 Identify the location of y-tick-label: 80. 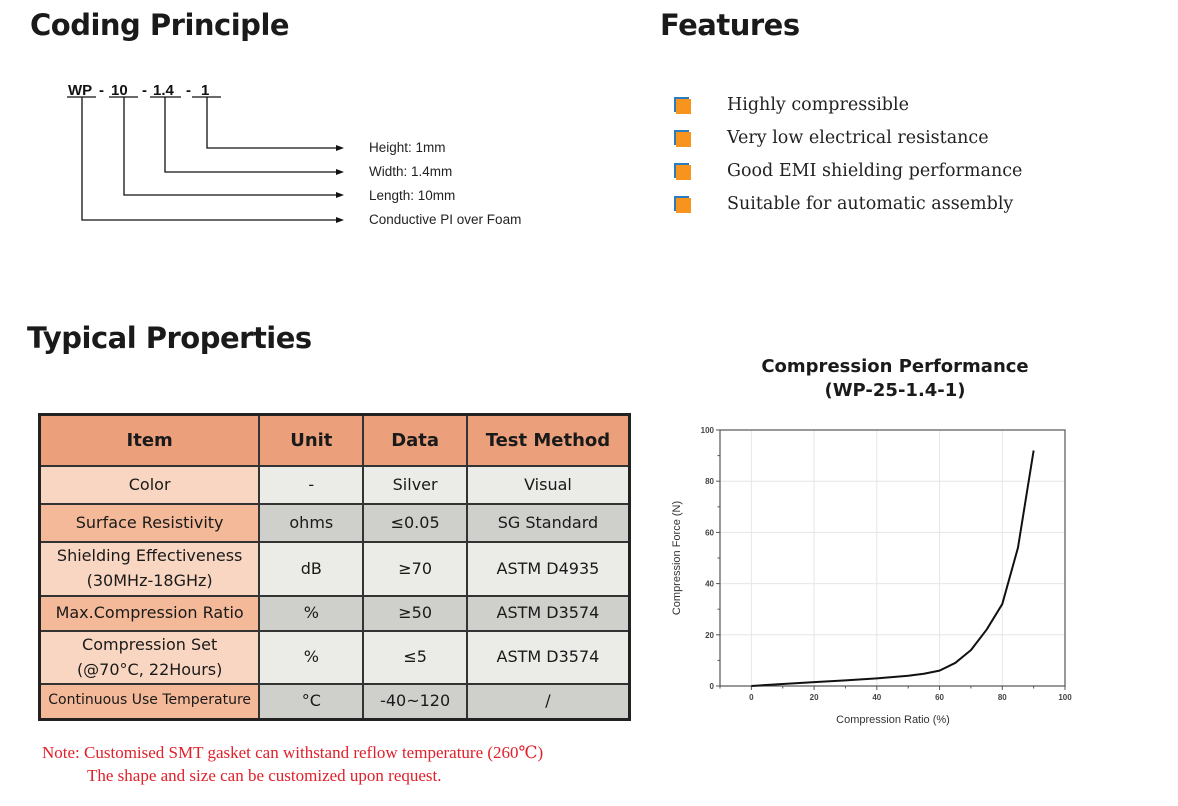
(709, 481).